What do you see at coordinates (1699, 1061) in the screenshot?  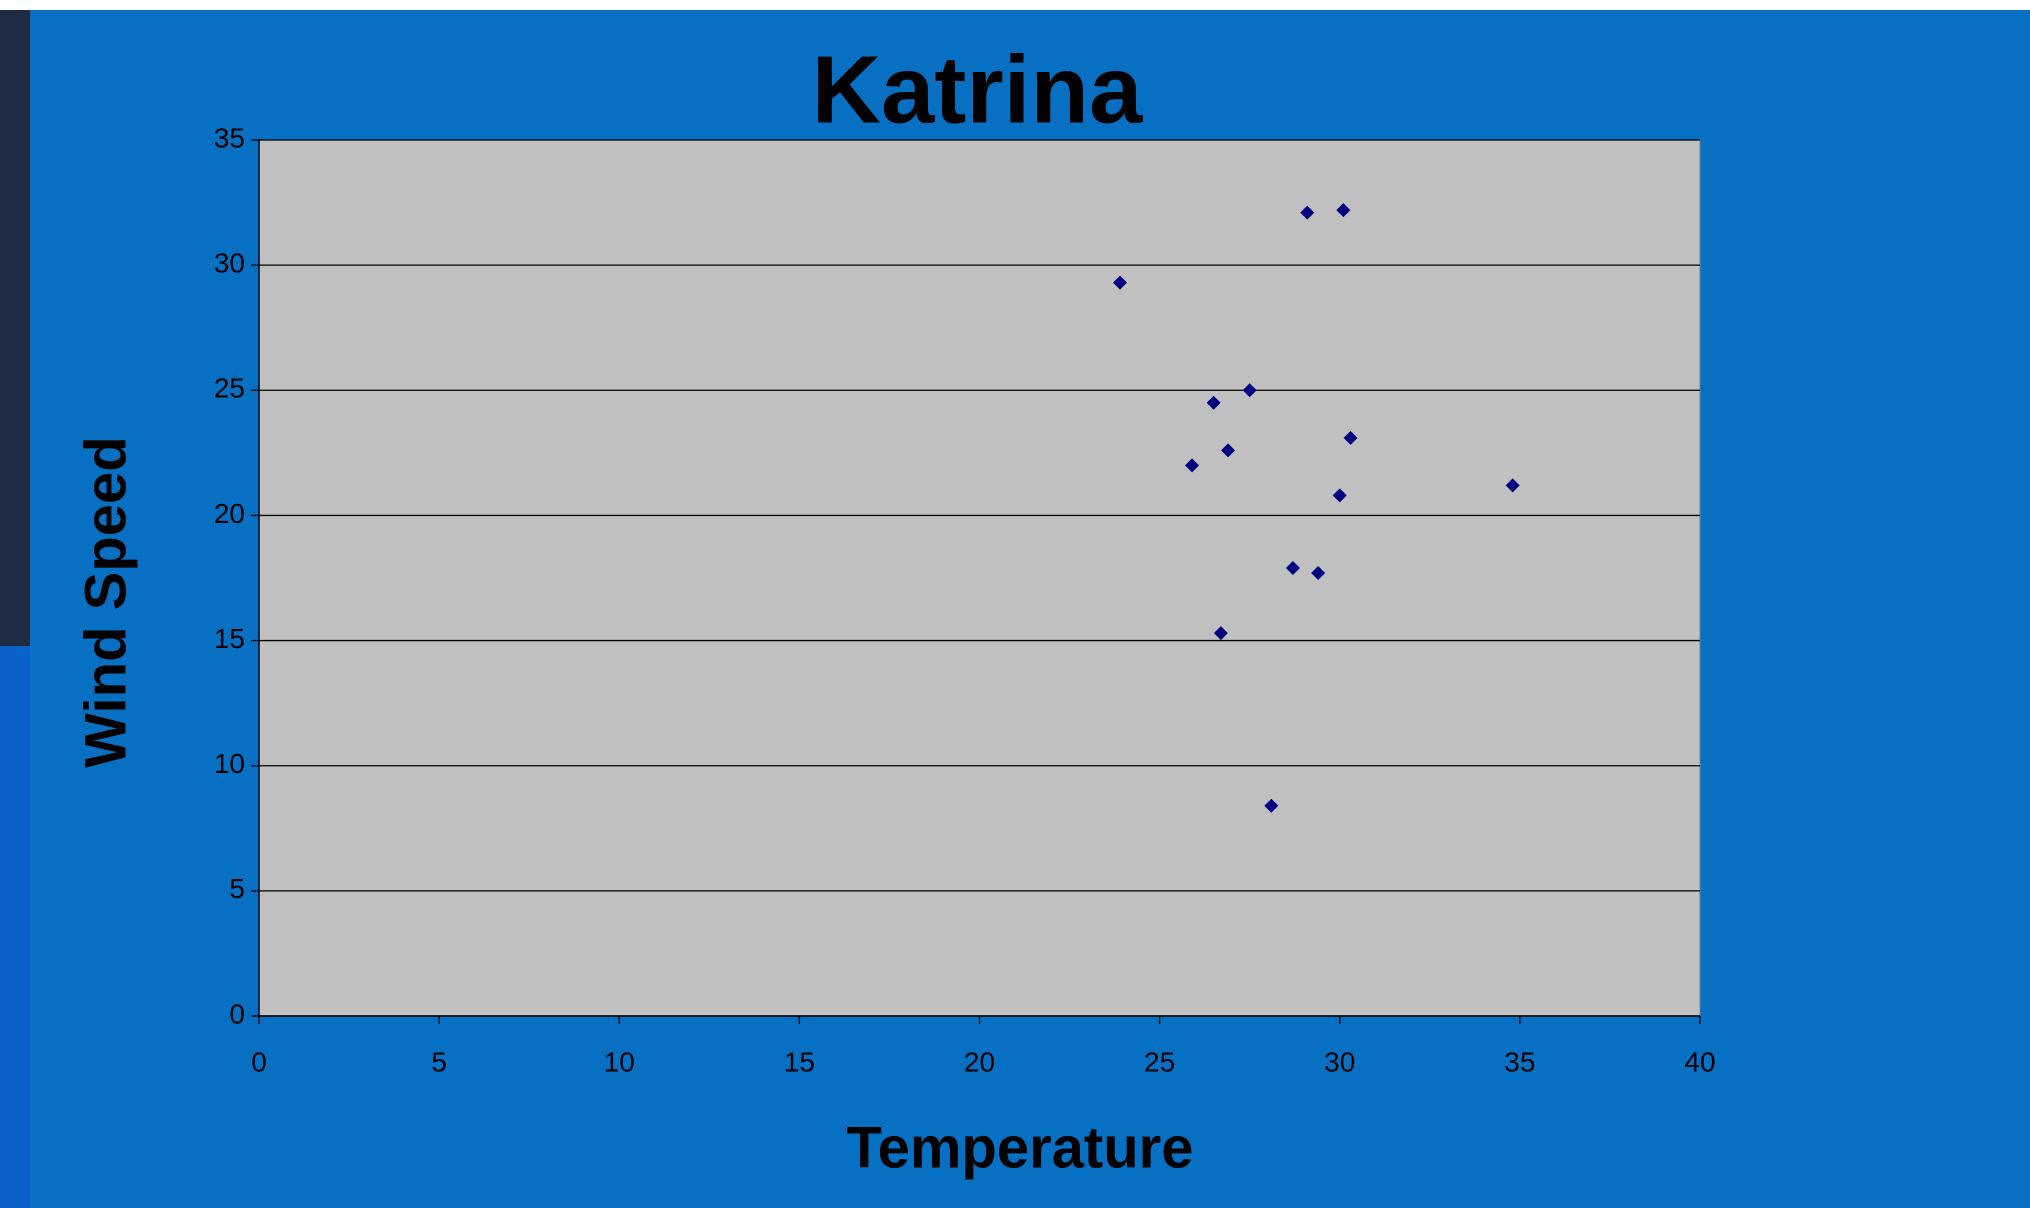 I see `x-tick-label: 40` at bounding box center [1699, 1061].